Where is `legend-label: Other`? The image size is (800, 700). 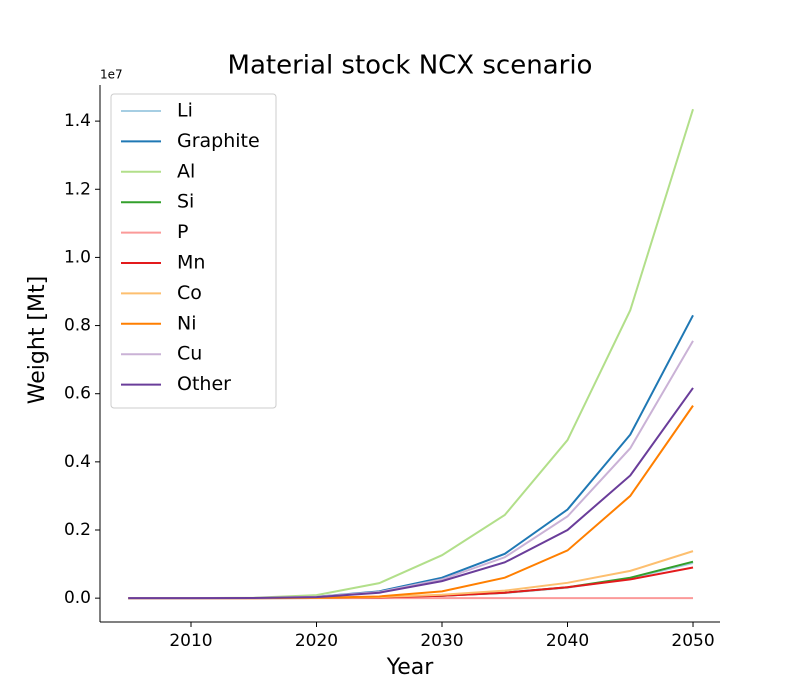 legend-label: Other is located at coordinates (204, 384).